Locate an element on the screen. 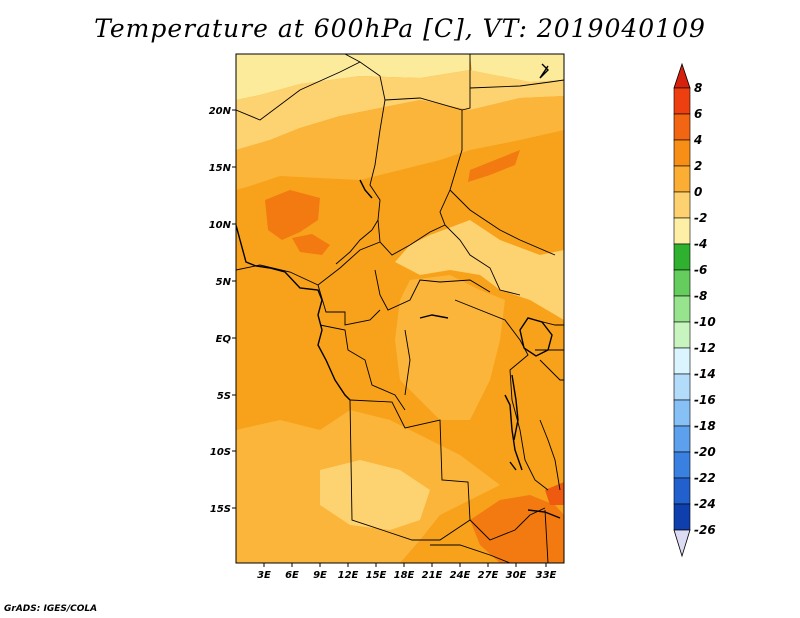  colorbar-seg-m12 is located at coordinates (682, 361).